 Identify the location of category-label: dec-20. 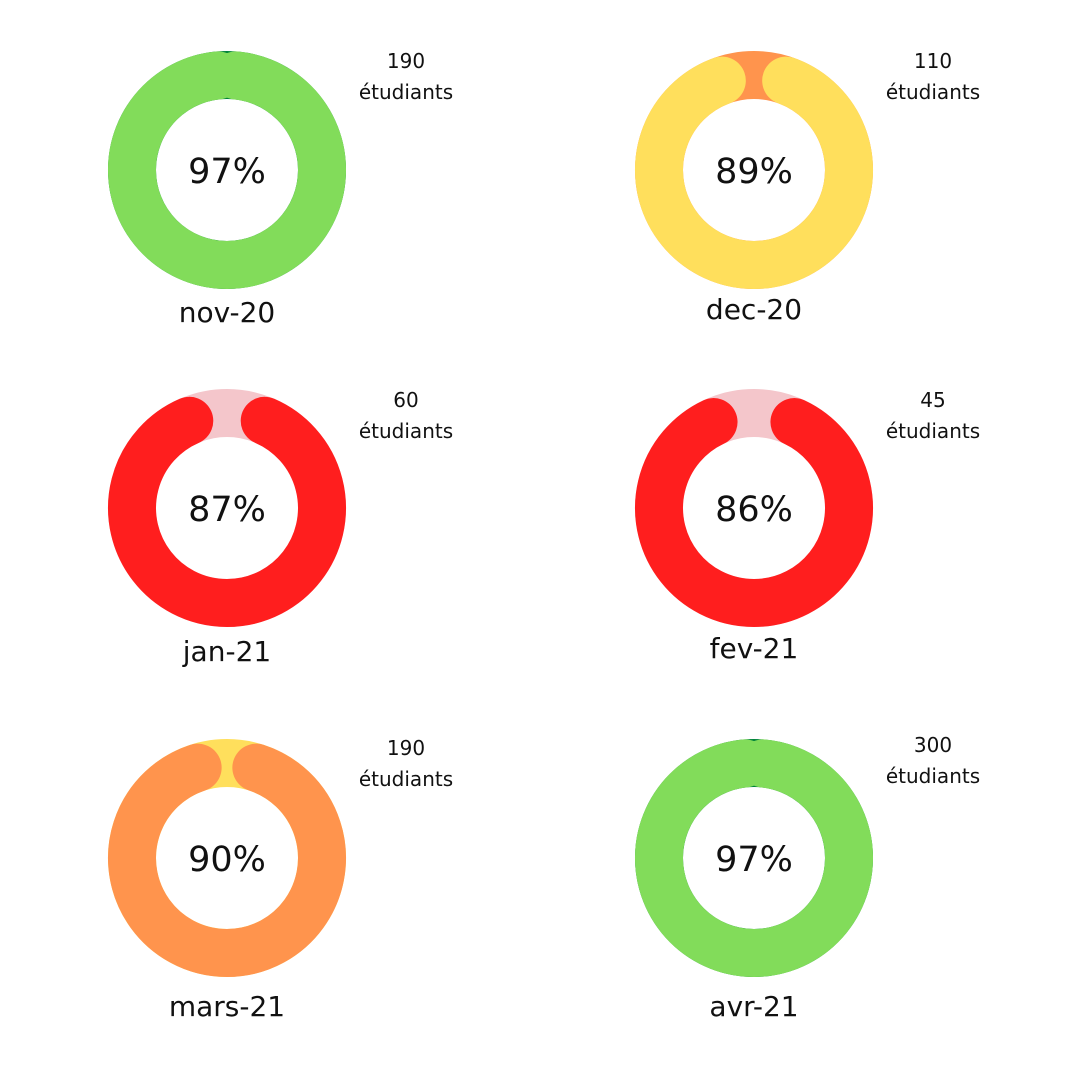
(754, 309).